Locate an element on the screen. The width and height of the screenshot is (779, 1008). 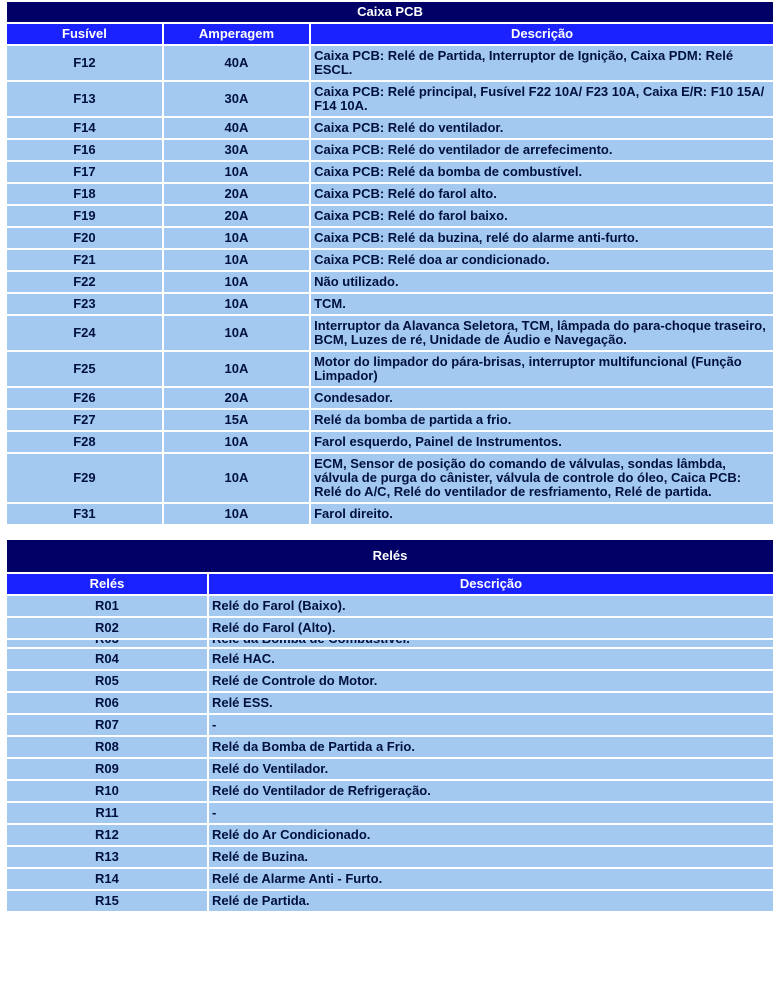
table-cell: R01 is located at coordinates (107, 606).